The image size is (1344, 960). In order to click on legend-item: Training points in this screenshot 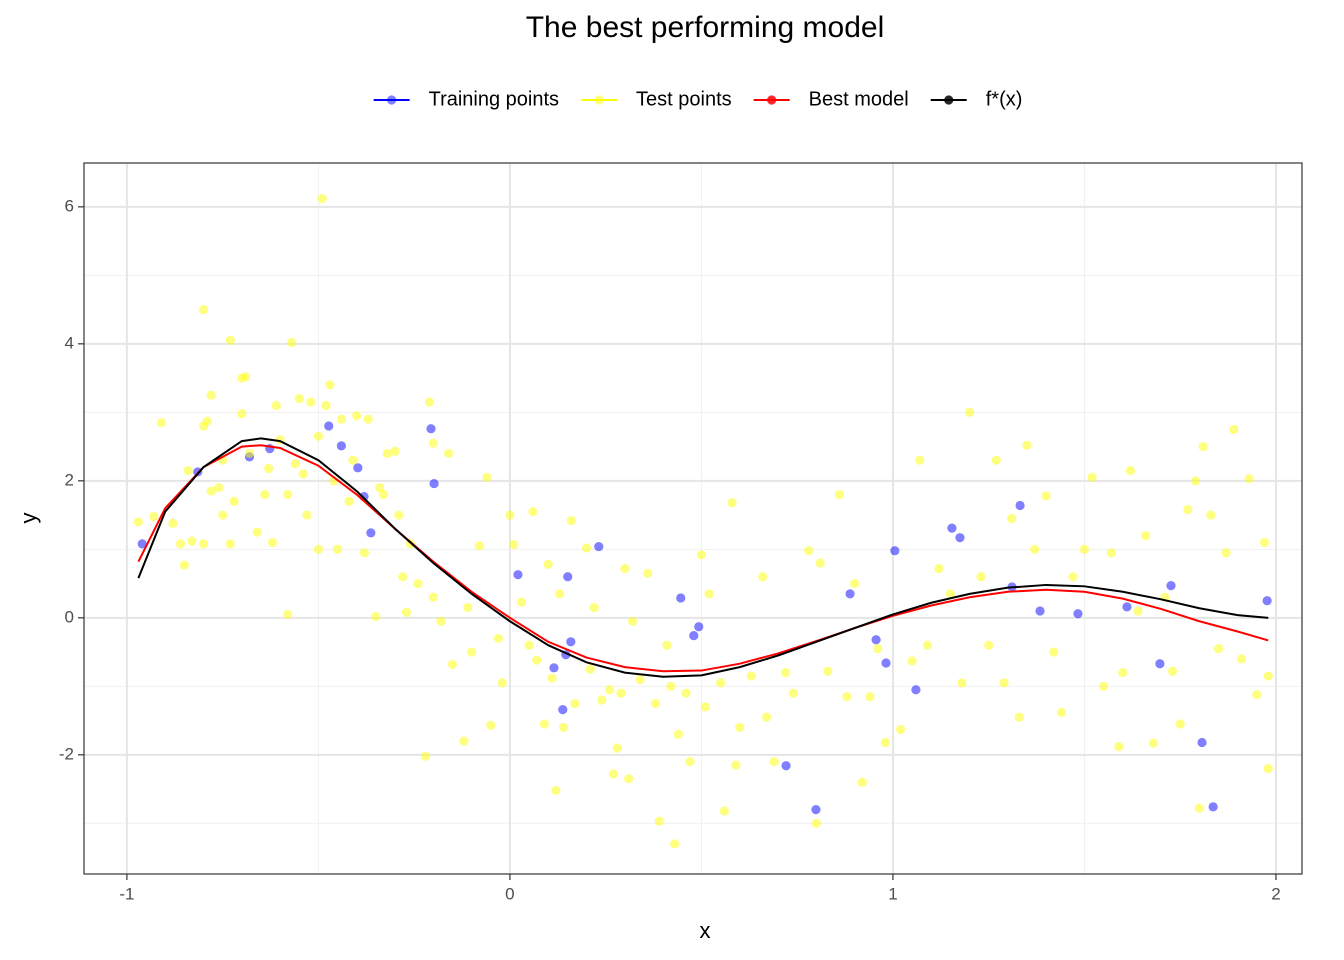, I will do `click(466, 99)`.